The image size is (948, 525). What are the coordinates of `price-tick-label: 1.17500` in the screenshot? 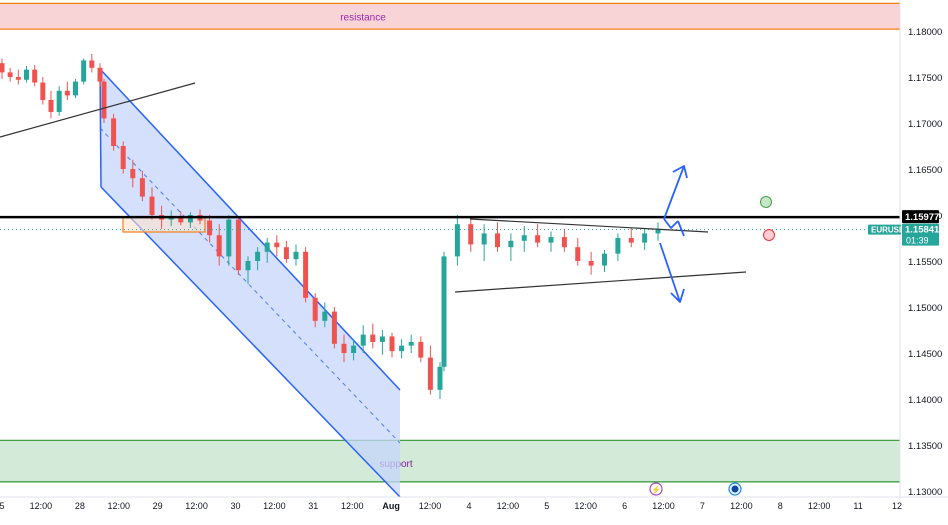 It's located at (925, 78).